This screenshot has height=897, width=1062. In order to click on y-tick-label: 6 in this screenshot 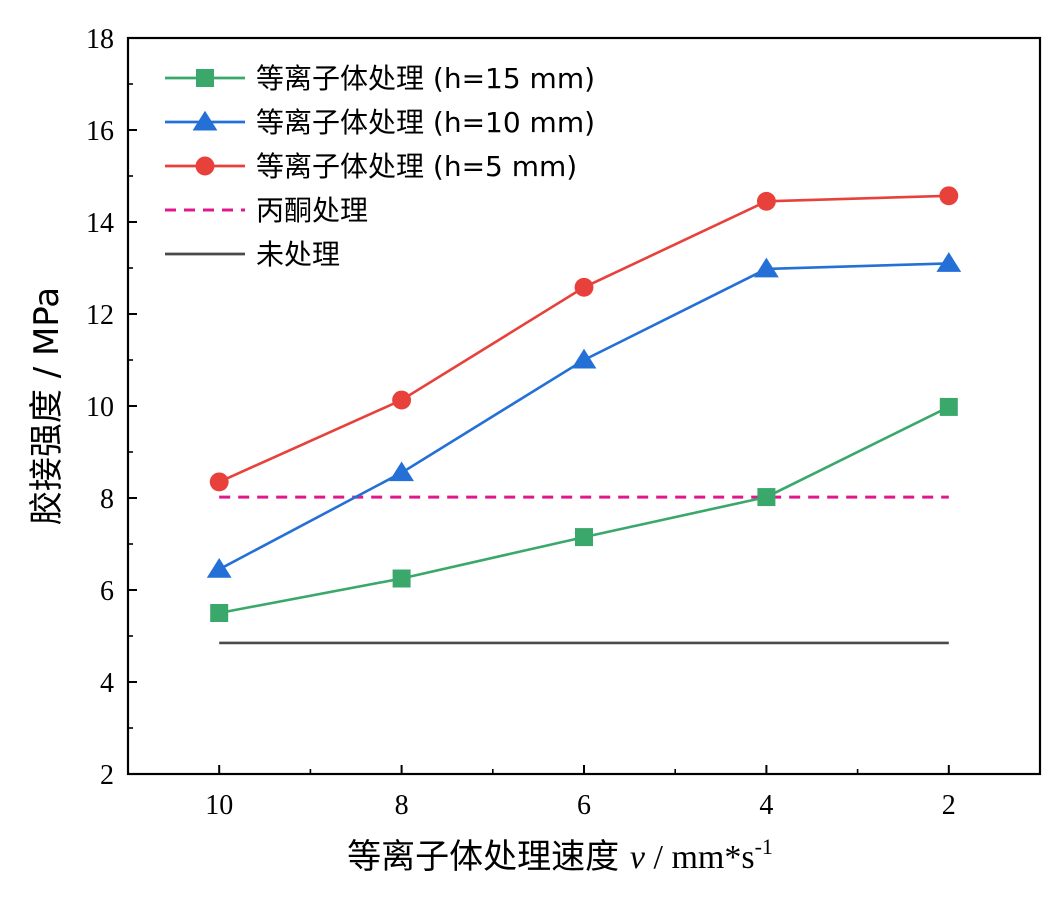, I will do `click(107, 591)`.